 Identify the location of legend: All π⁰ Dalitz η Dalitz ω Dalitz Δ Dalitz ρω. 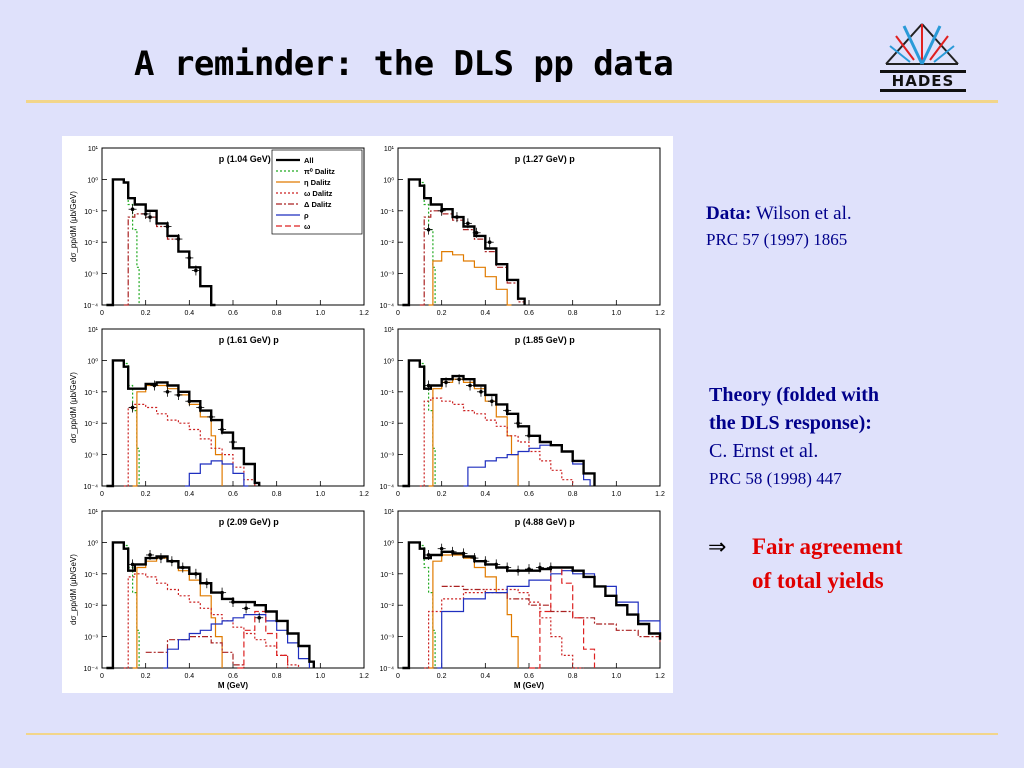
(317, 192).